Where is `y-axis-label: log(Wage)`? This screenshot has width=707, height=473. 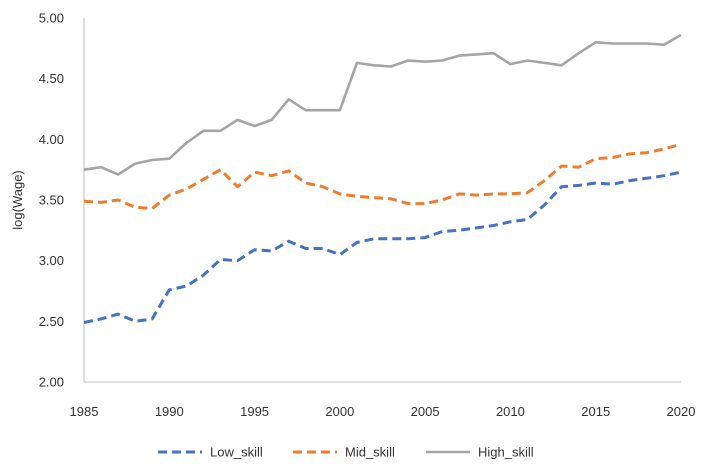 y-axis-label: log(Wage) is located at coordinates (17, 199).